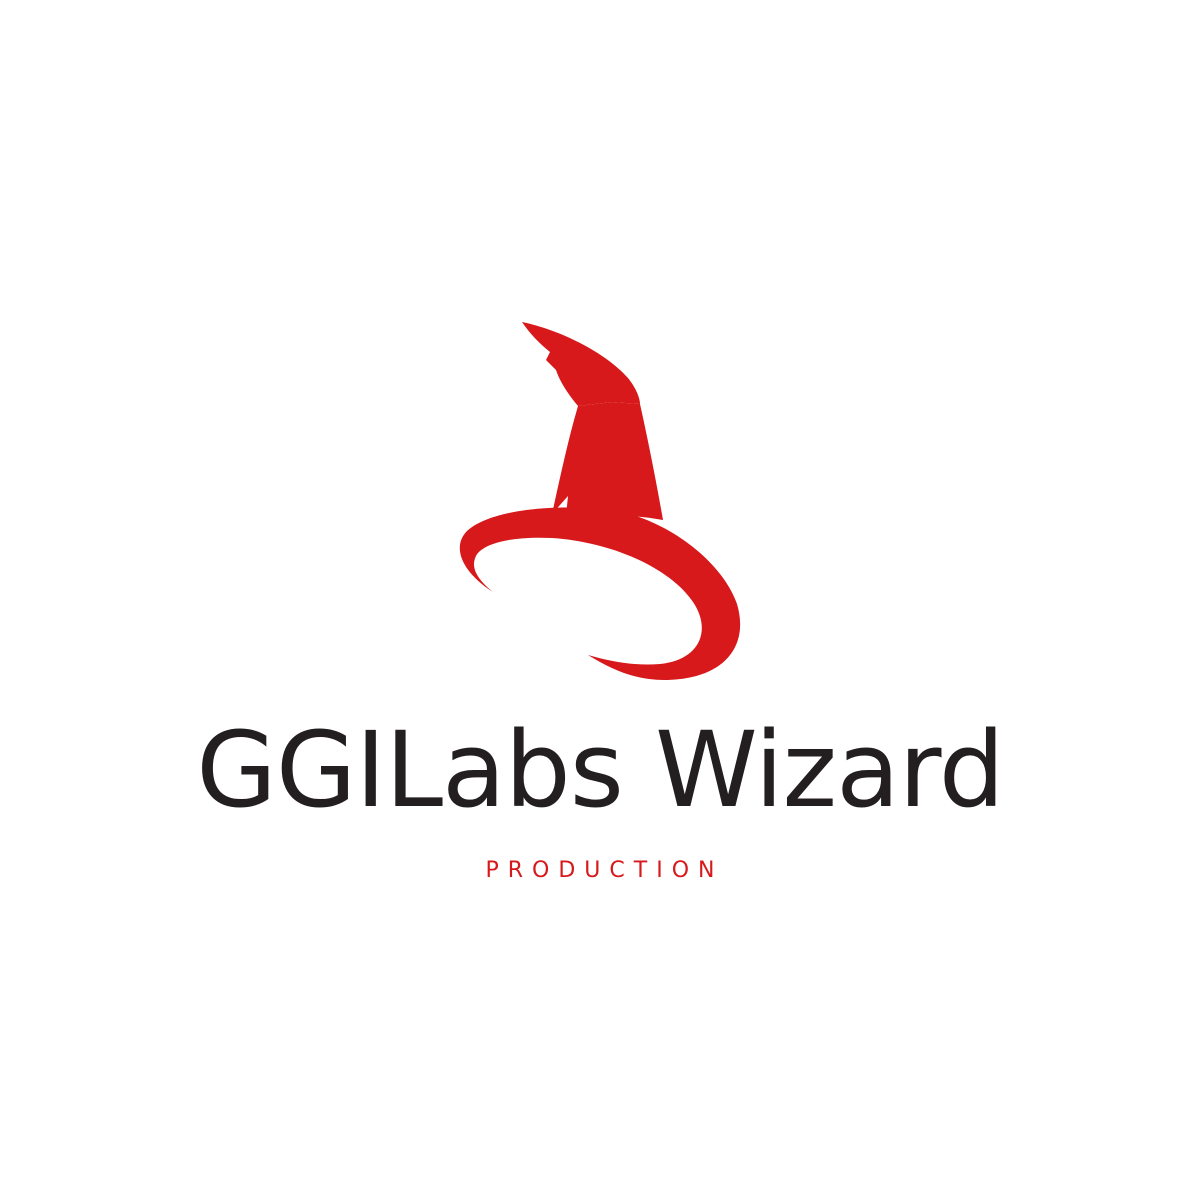  Describe the element at coordinates (600, 770) in the screenshot. I see `brand-name: GGILabs Wizard` at that location.